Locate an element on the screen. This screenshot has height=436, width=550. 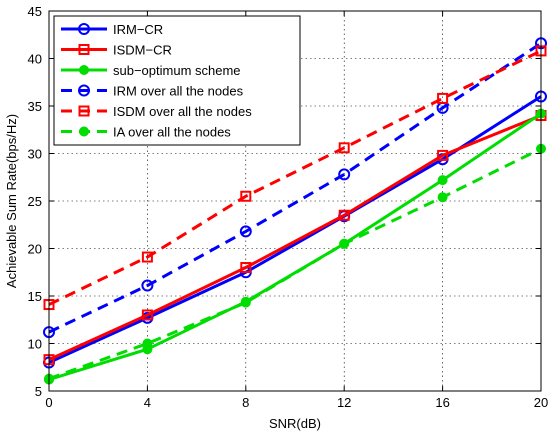
y-tick-label-8: 45 is located at coordinates (35, 11).